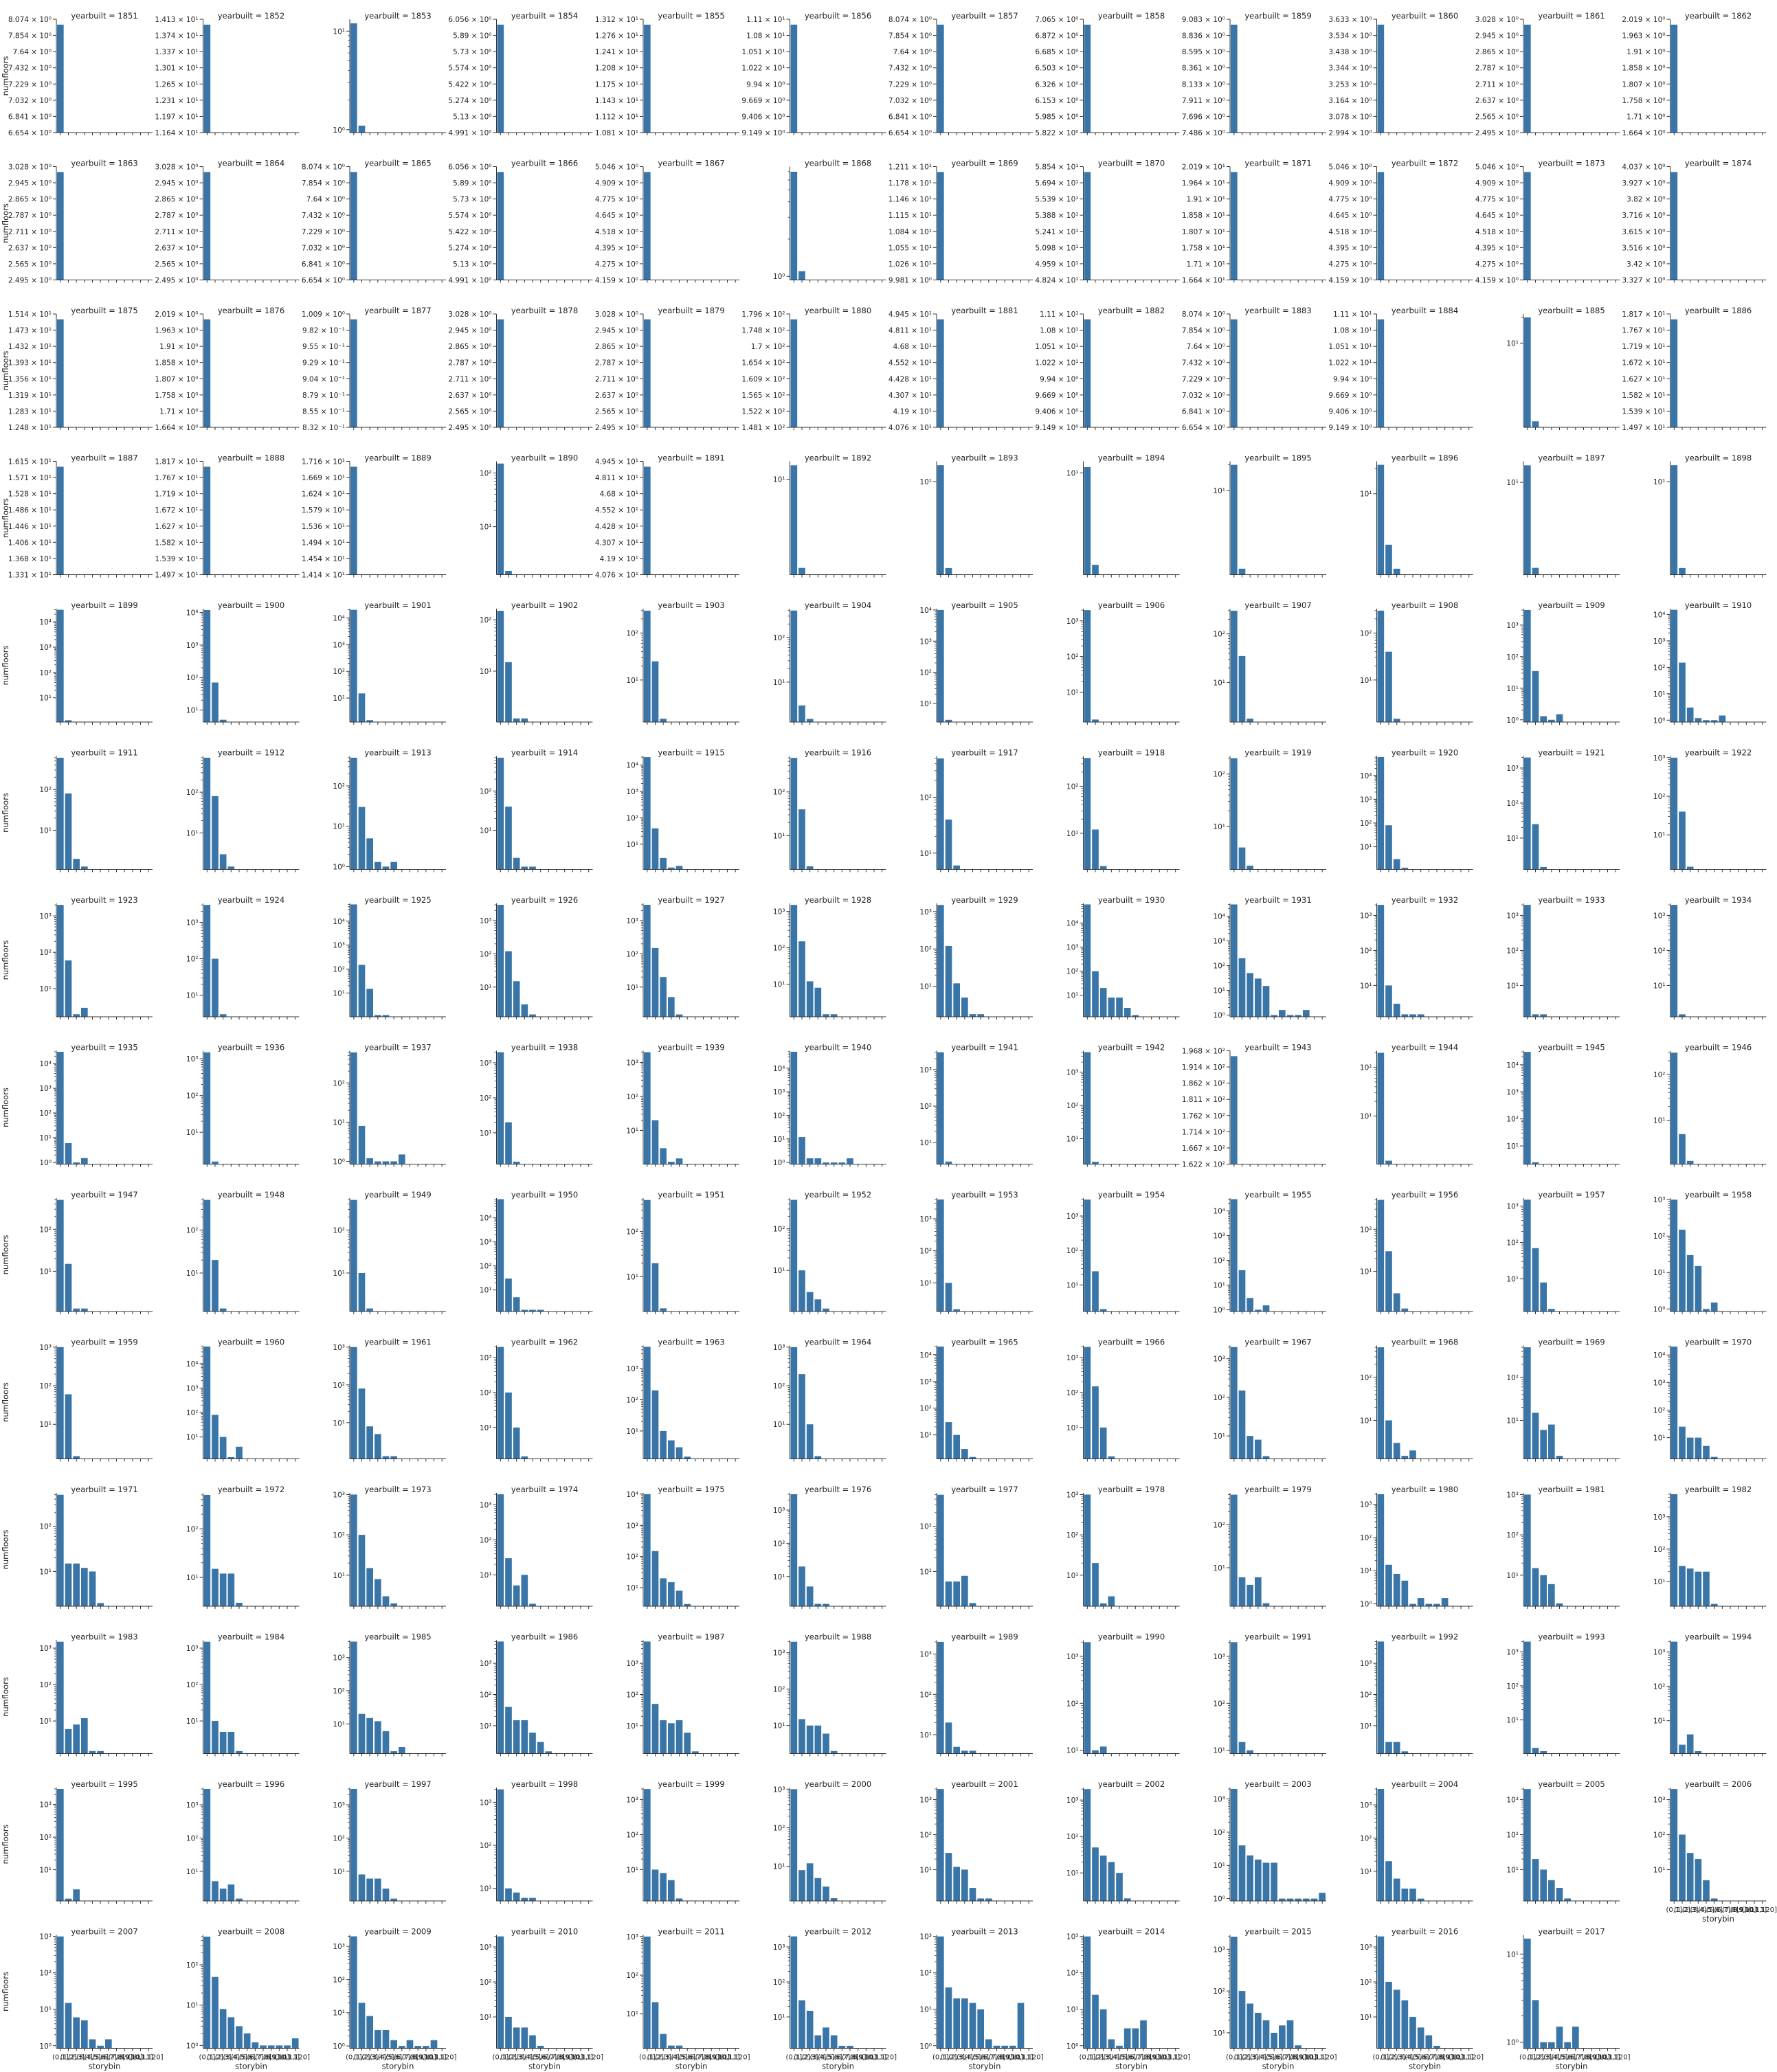  I want to click on y-tick-label: 1.084 × 10¹, so click(910, 232).